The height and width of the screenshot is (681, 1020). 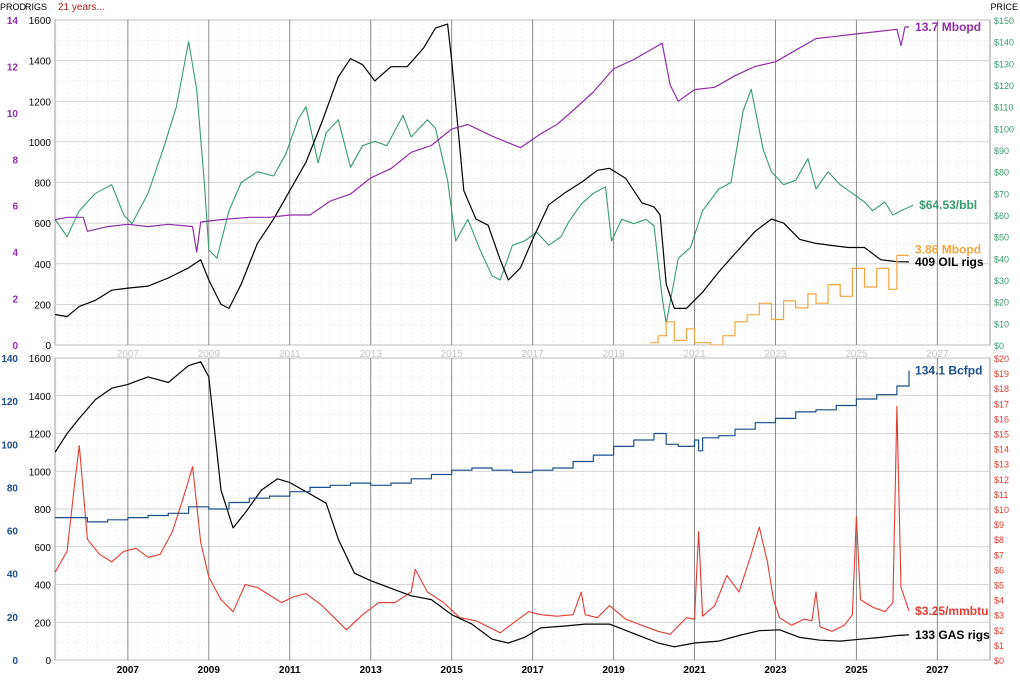 I want to click on price-axis-tick: $110, so click(x=1003, y=108).